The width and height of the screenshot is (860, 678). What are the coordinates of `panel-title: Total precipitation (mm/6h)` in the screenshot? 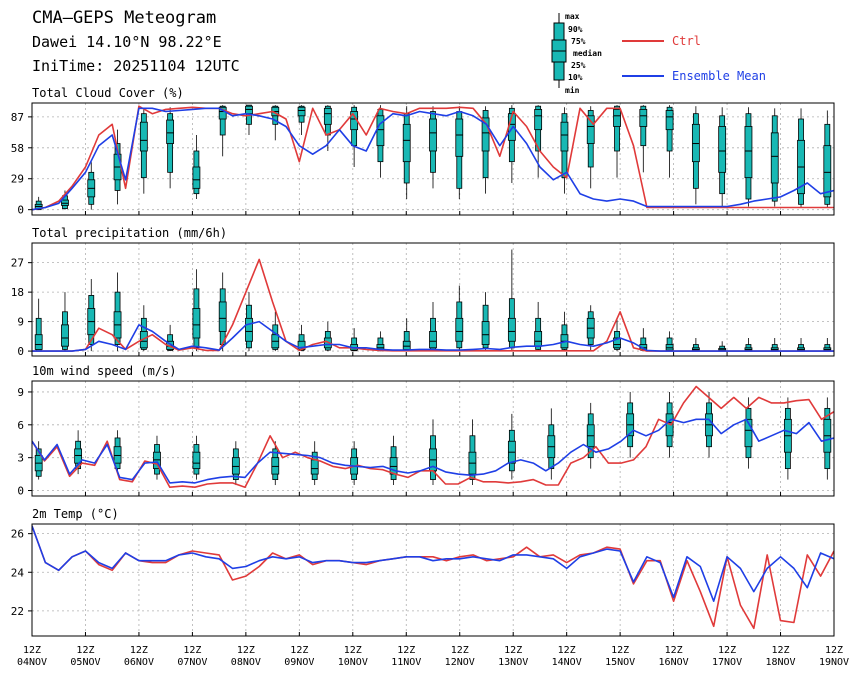 It's located at (129, 233).